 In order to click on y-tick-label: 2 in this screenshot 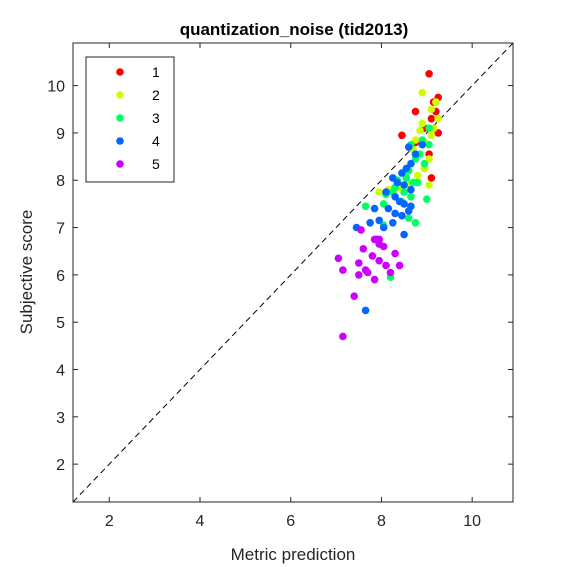, I will do `click(60, 465)`.